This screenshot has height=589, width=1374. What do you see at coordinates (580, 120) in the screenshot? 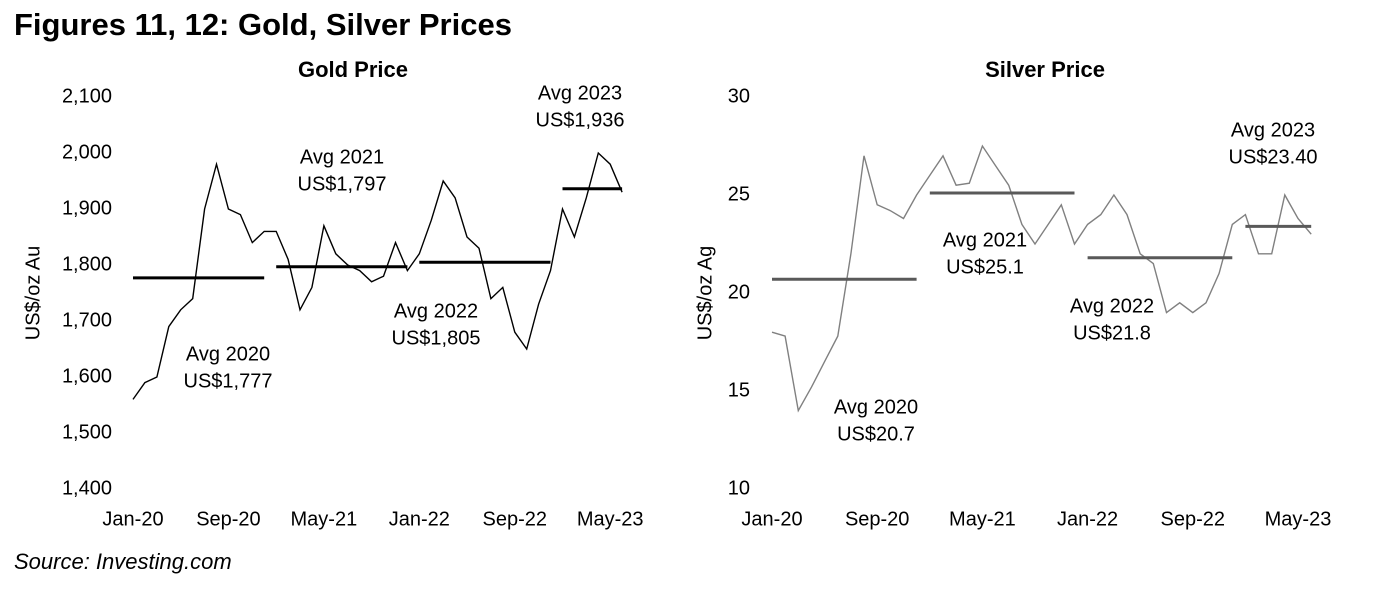
I see `average-value-label: US$1,936` at bounding box center [580, 120].